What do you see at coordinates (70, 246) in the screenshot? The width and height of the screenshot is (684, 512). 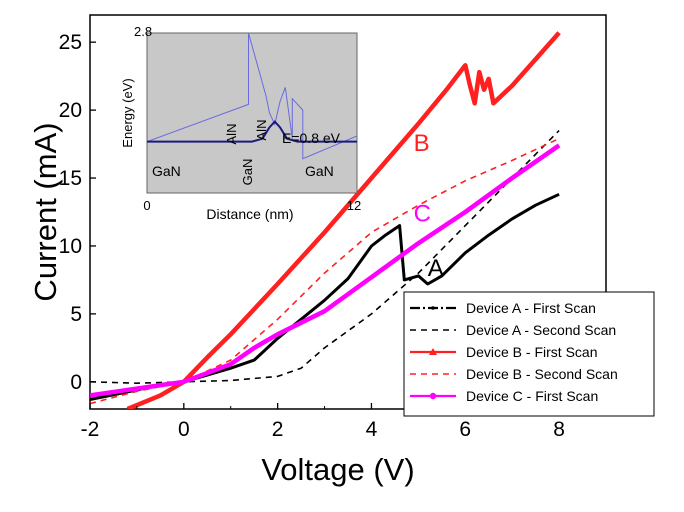 I see `y-tick-label: 10` at bounding box center [70, 246].